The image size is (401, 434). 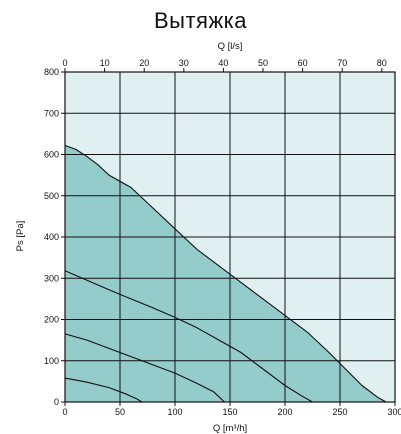 I want to click on x-tick-label-top: 30, so click(x=184, y=63).